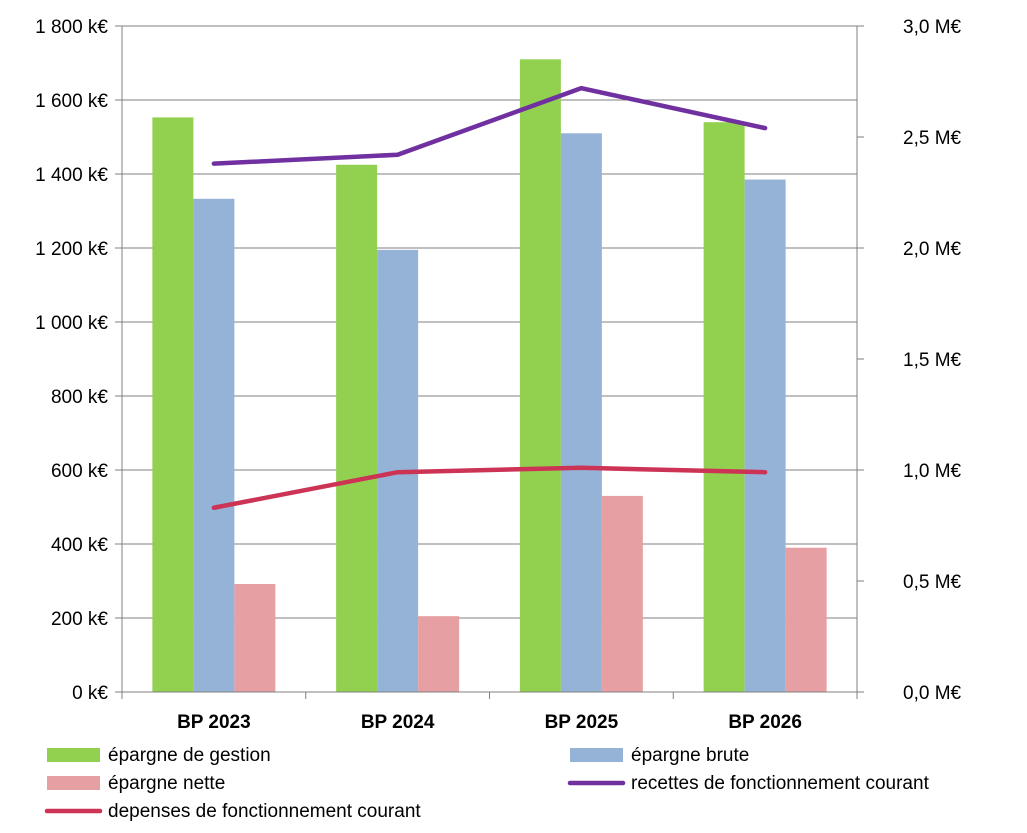  I want to click on right-tick-label: 1,0 M€, so click(932, 471).